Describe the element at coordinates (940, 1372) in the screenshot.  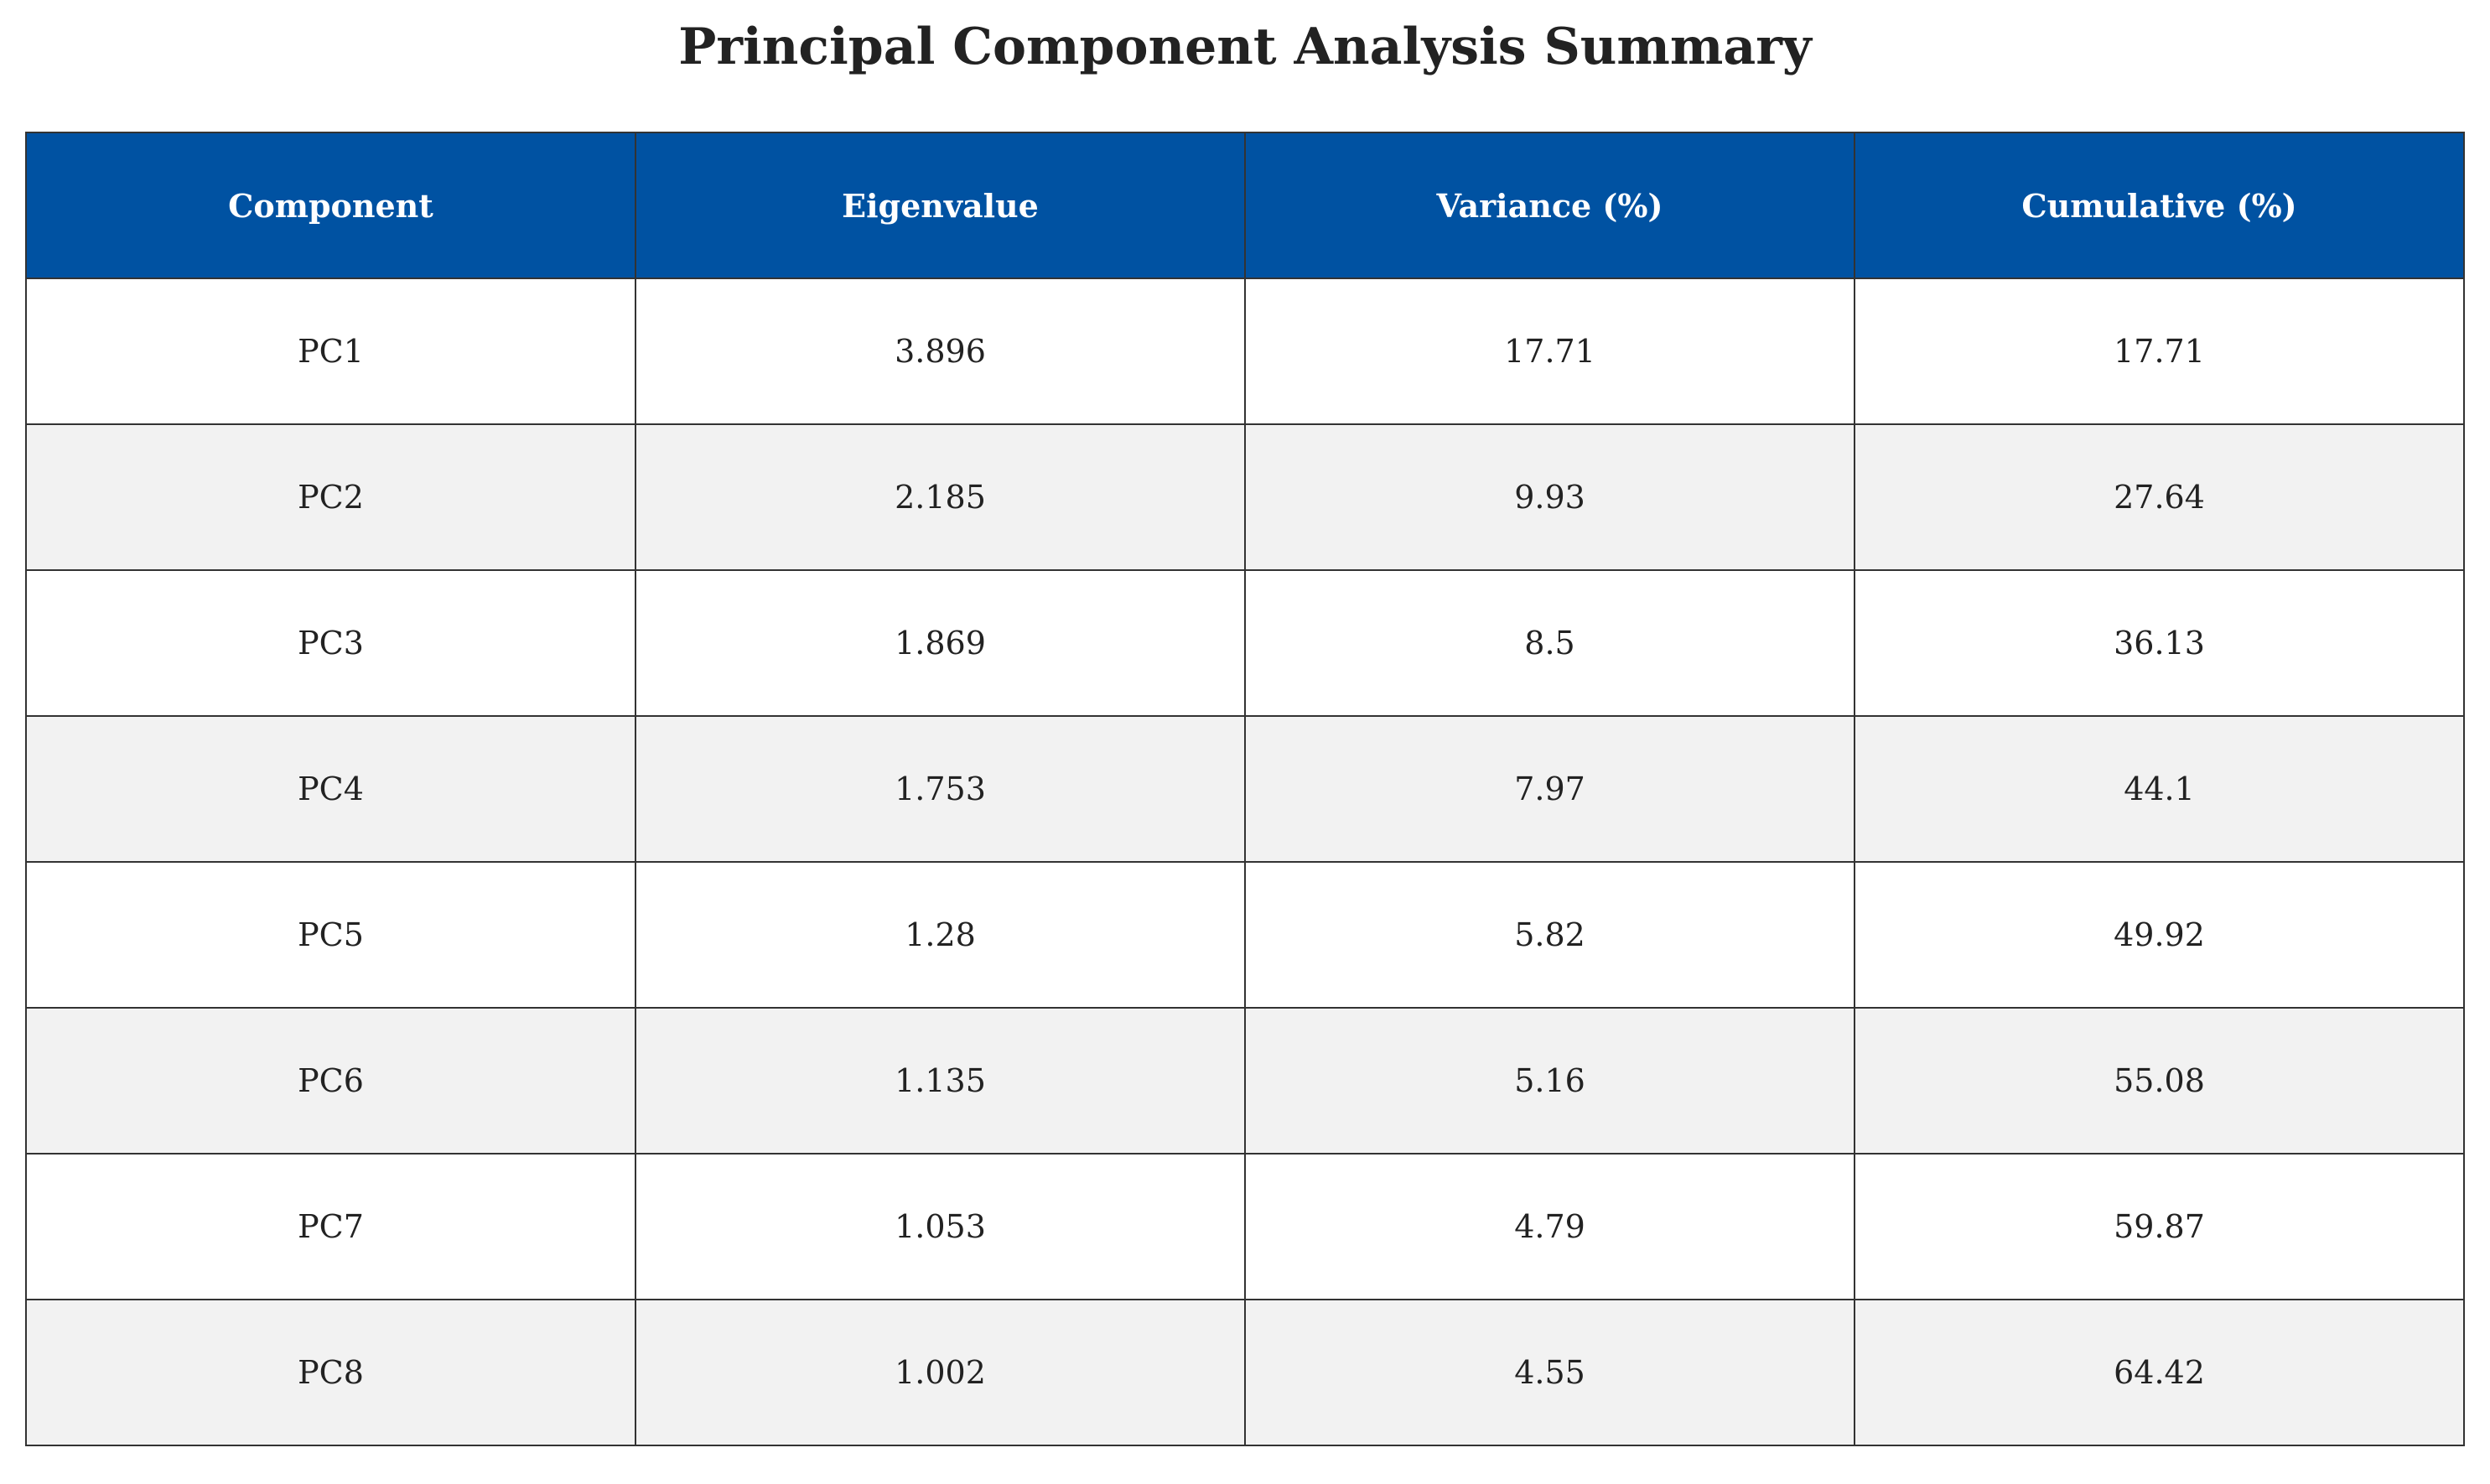
I see `cell-eigenvalue: 1.002` at that location.